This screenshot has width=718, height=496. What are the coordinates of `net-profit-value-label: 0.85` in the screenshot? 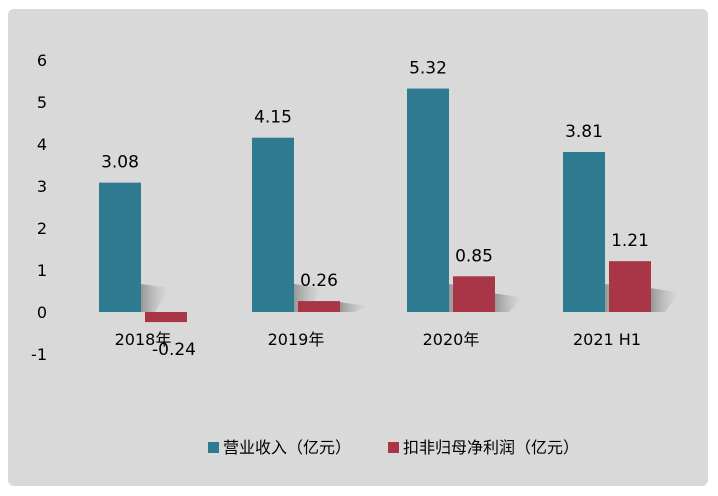 It's located at (474, 256).